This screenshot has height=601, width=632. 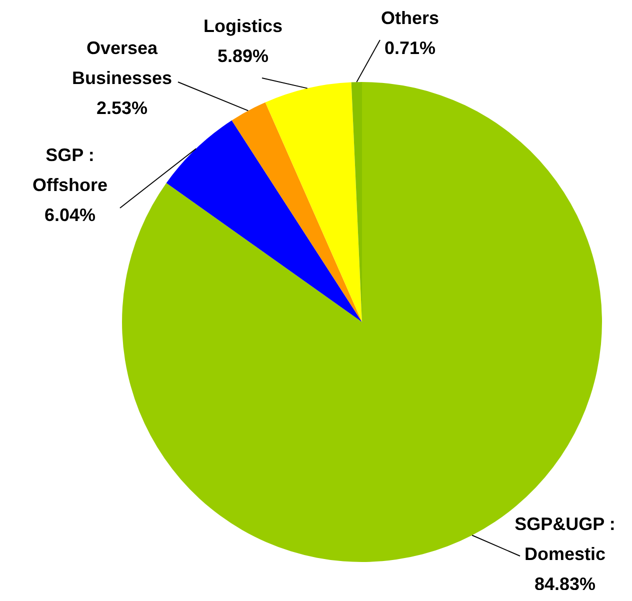 What do you see at coordinates (410, 18) in the screenshot?
I see `slice-label: Others` at bounding box center [410, 18].